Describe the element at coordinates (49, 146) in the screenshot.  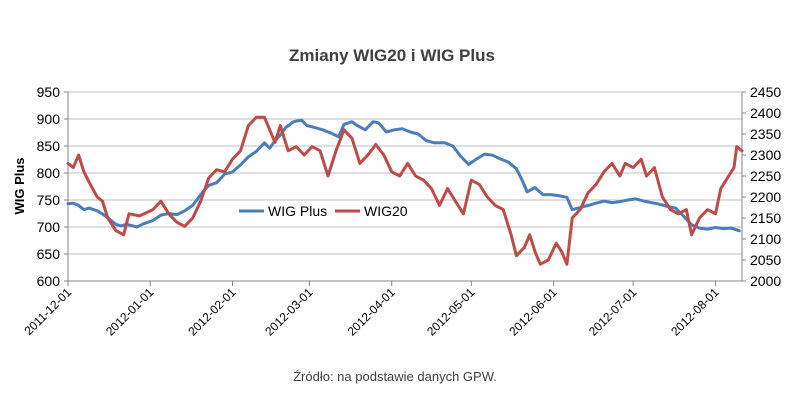
I see `left-tick-label: 850` at that location.